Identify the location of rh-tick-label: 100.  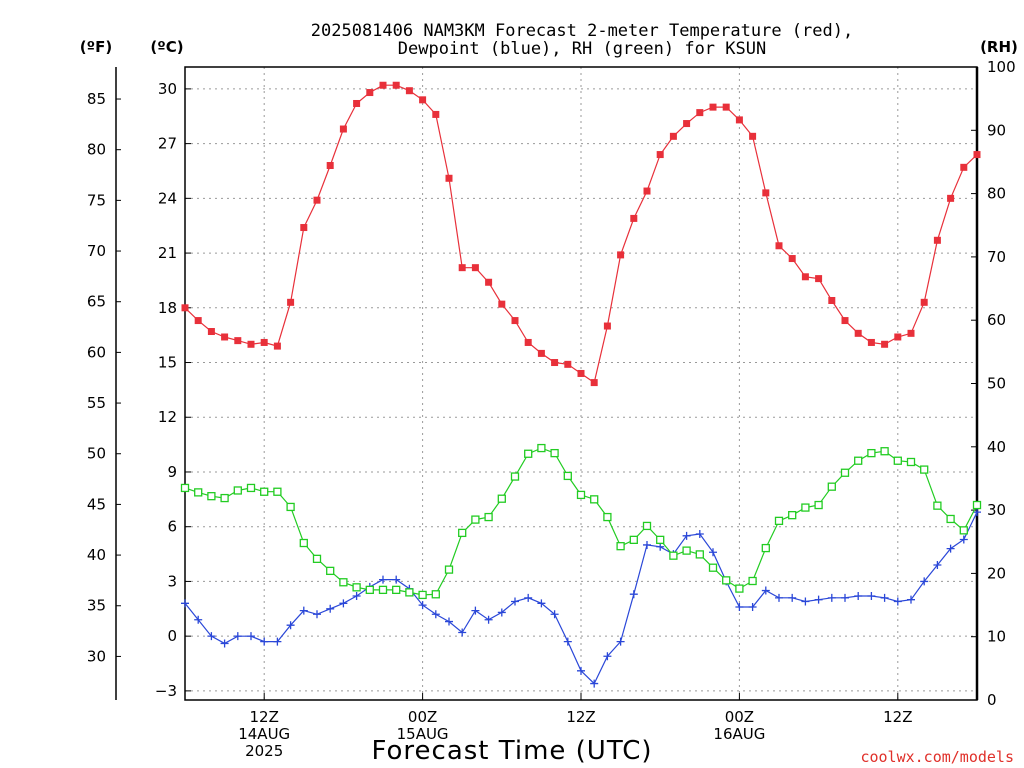
(1001, 67).